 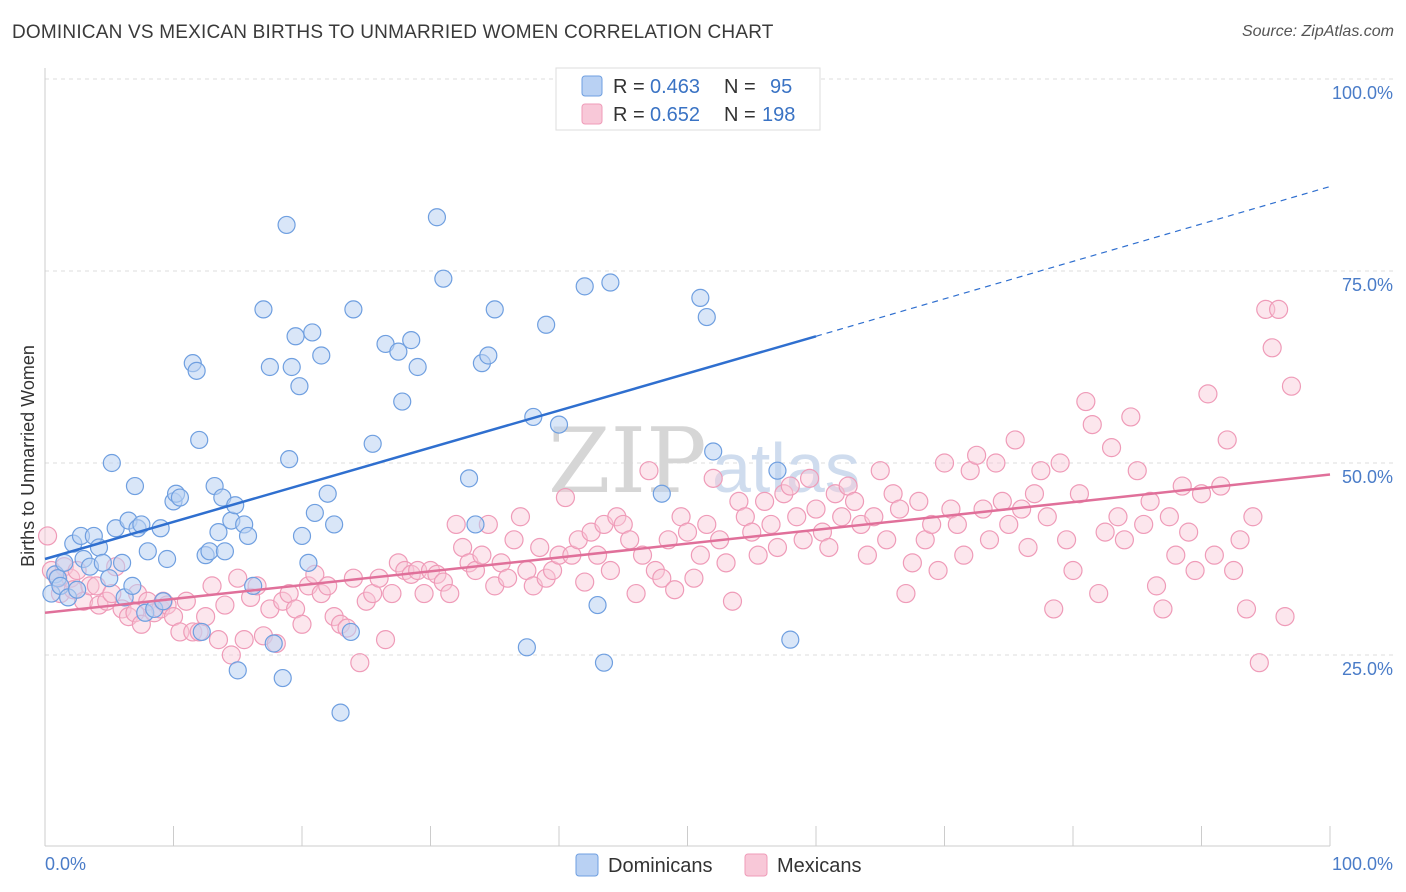 I want to click on x-tick-label: 100.0%, so click(x=1362, y=864).